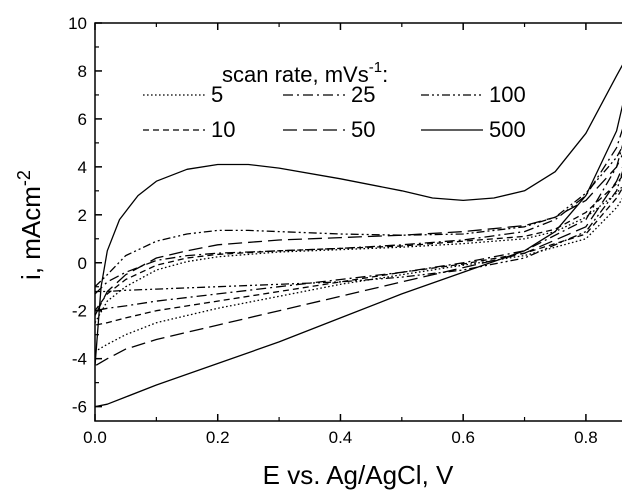 The height and width of the screenshot is (494, 622). Describe the element at coordinates (31, 233) in the screenshot. I see `y-axis-label-main: i, mAcm` at that location.